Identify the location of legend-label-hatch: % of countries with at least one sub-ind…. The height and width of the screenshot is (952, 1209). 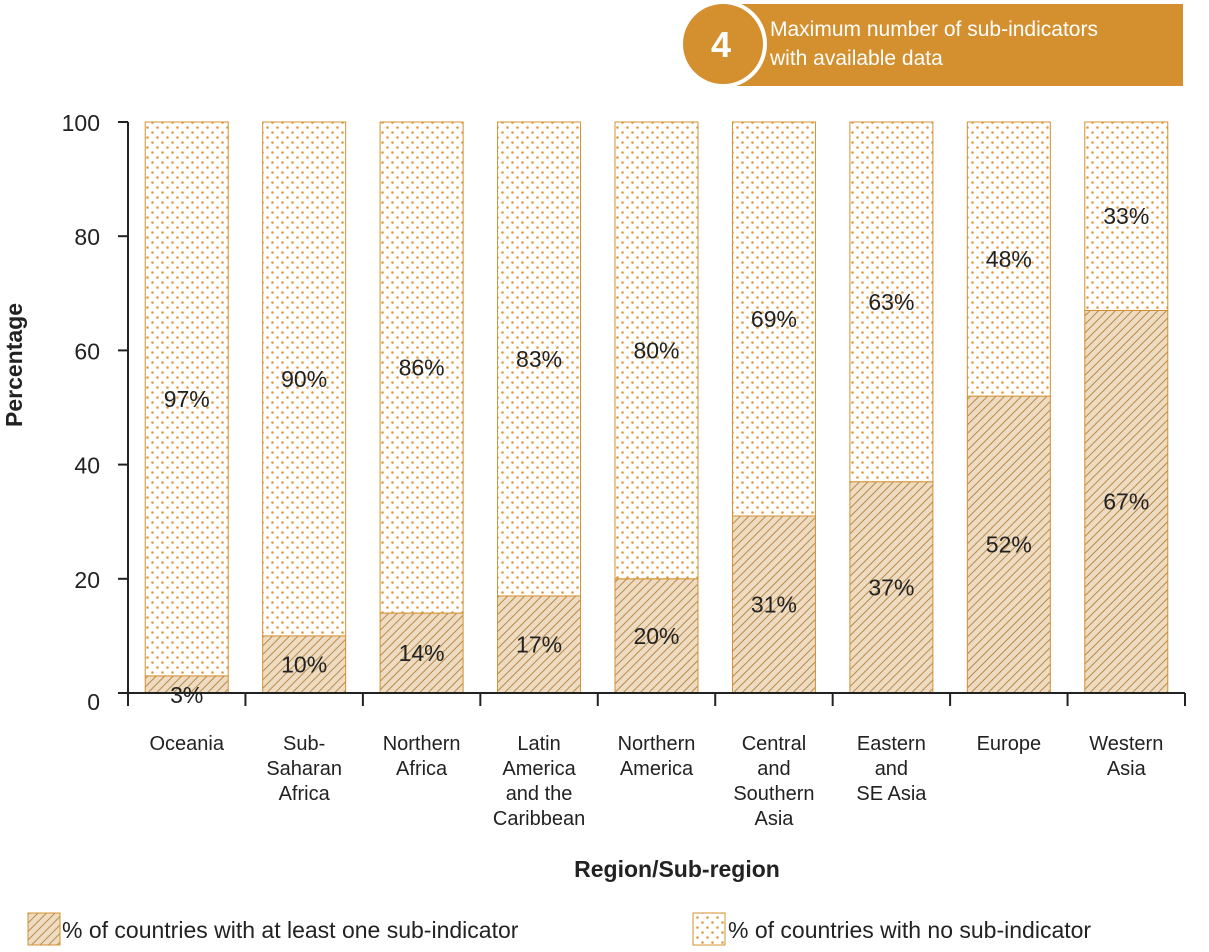
(290, 930).